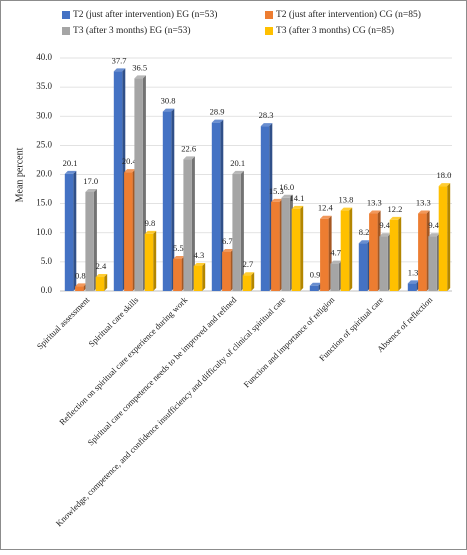 The image size is (467, 555). I want to click on legend-label: T2 (just after intervention) EG (n=53), so click(145, 14).